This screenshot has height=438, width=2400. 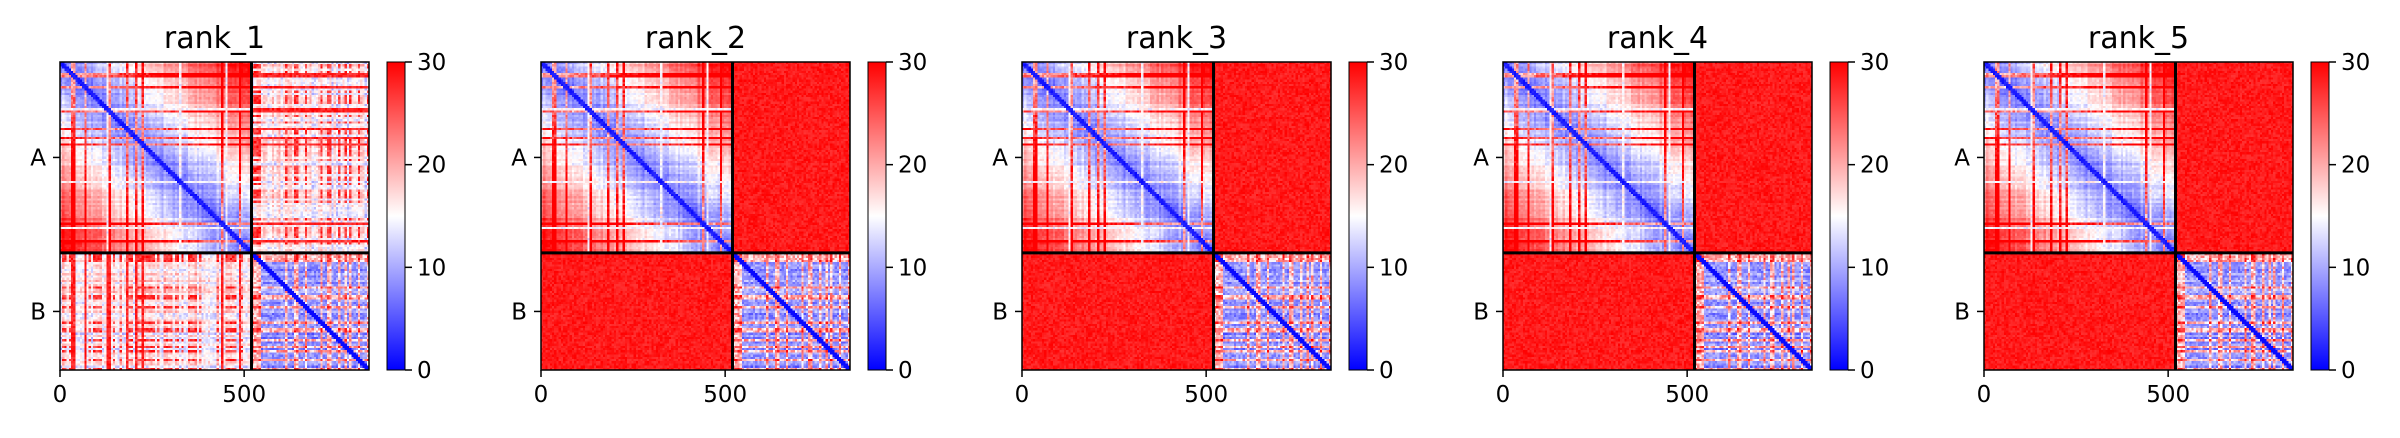 I want to click on panel-title: rank_4, so click(x=1657, y=38).